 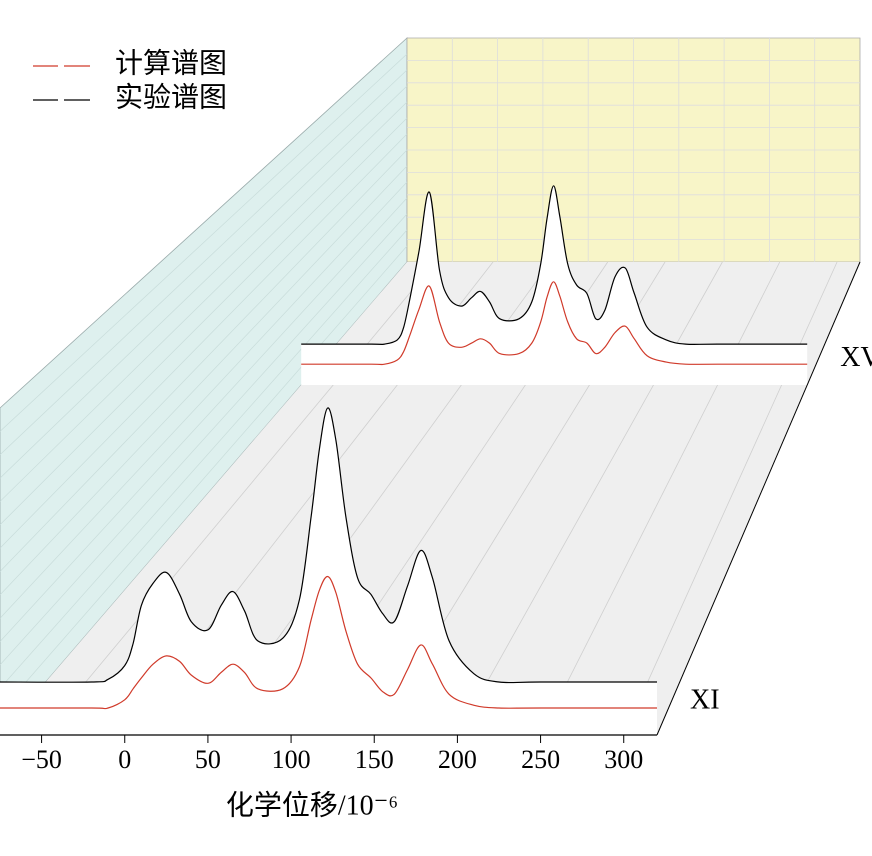 I want to click on legend-label: 实验谱图, so click(x=171, y=97).